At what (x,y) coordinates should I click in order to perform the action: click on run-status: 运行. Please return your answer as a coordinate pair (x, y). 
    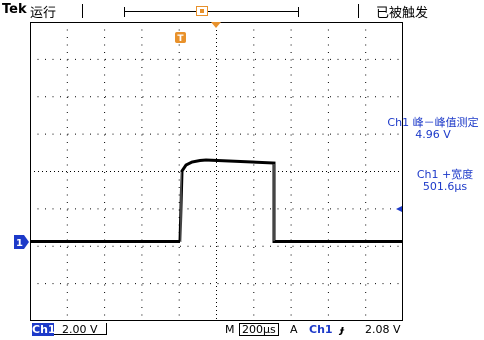
    Looking at the image, I should click on (43, 13).